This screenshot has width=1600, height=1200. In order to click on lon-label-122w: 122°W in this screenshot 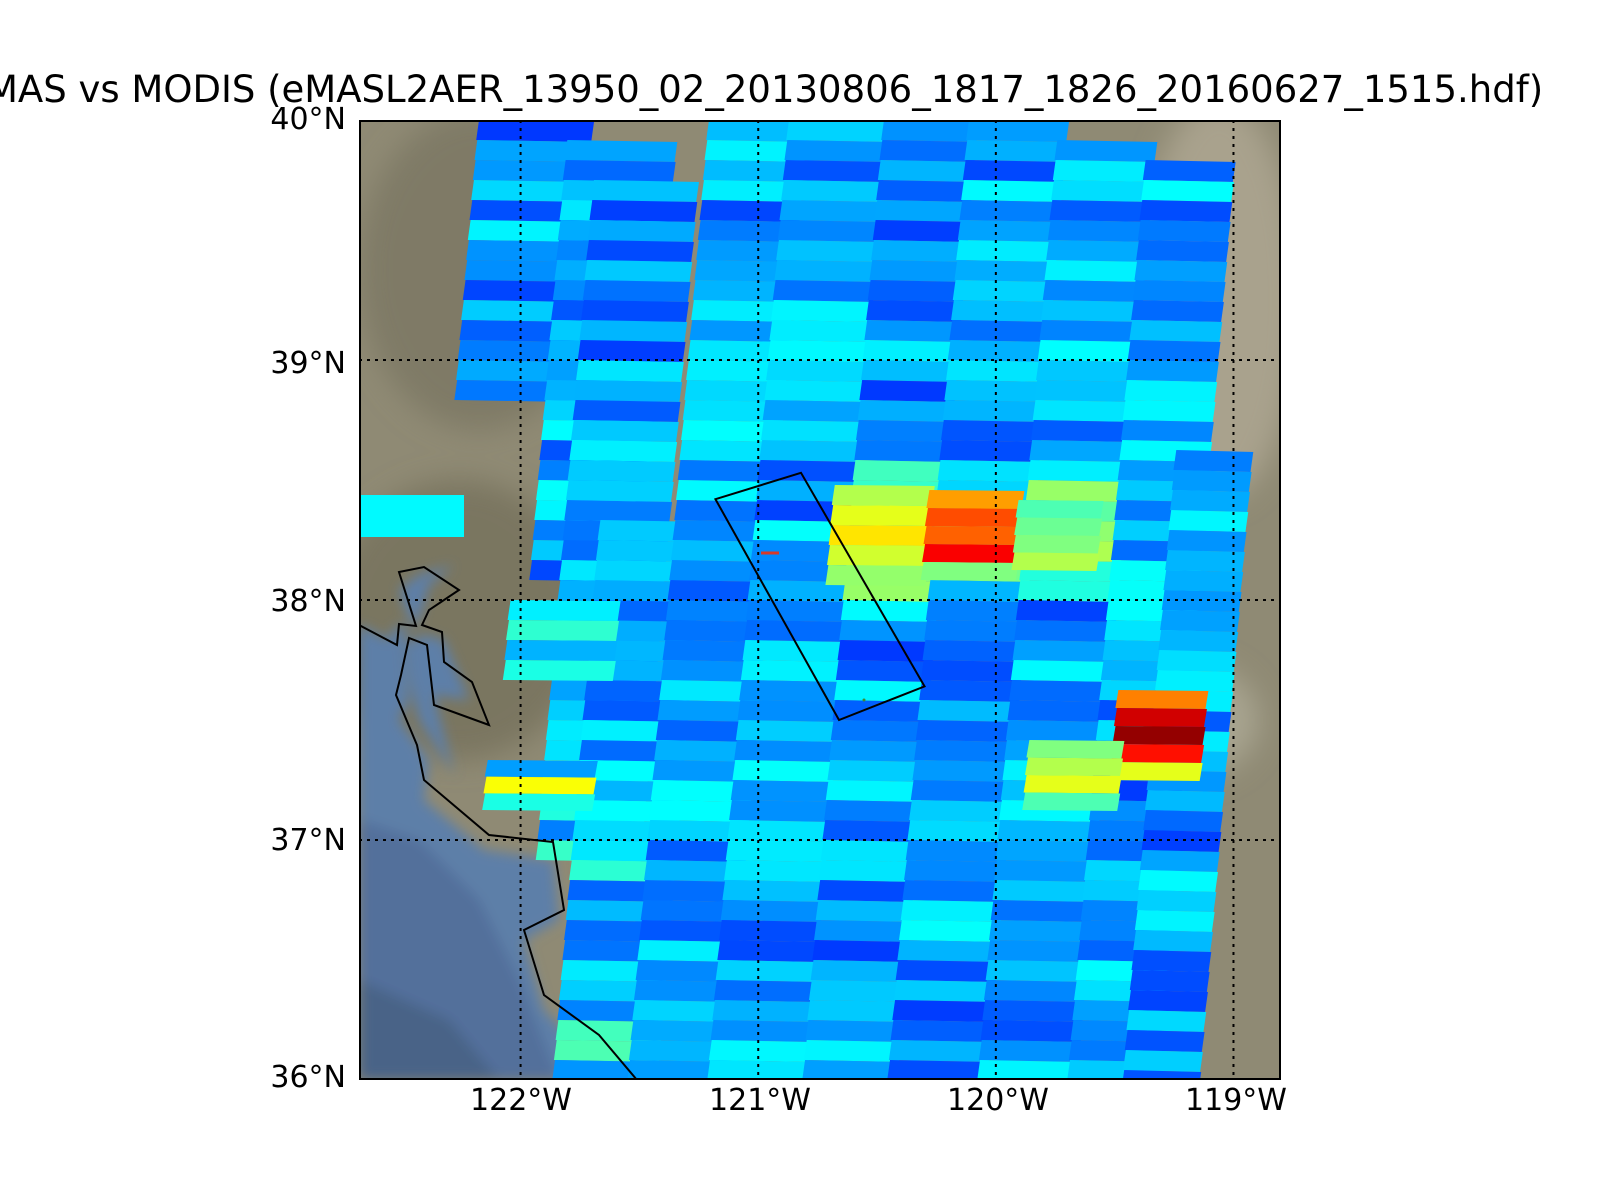, I will do `click(521, 1100)`.